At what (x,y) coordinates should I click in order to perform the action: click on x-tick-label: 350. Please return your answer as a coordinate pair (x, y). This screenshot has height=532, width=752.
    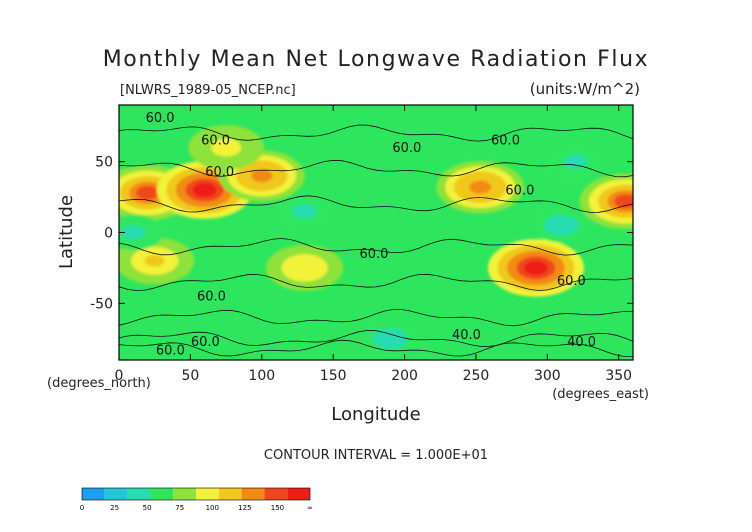
    Looking at the image, I should click on (618, 376).